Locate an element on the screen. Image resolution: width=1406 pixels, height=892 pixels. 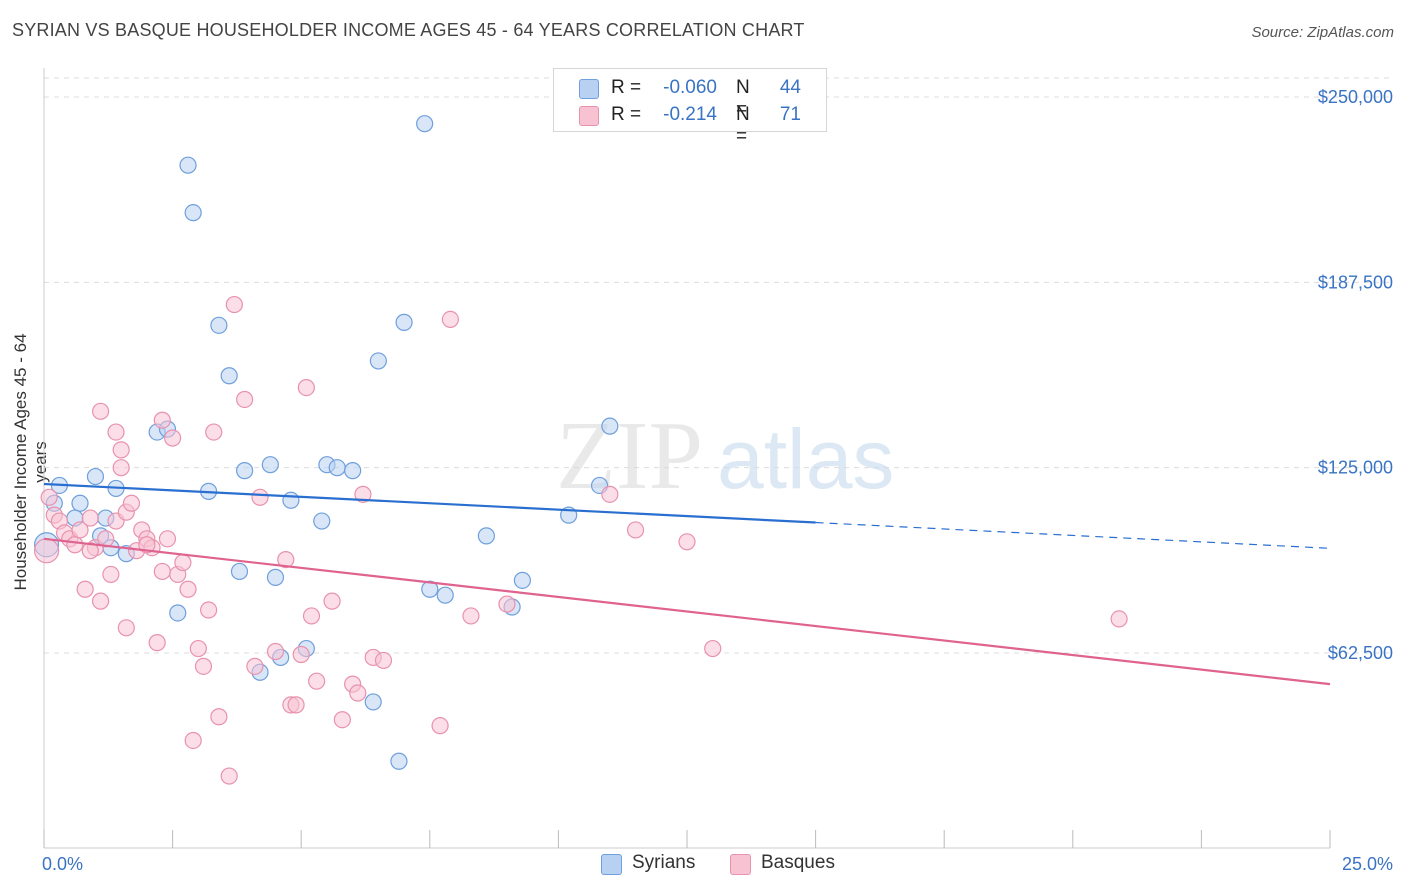
correlation-legend: R = -0.060 N = 44 R = -0.214 N = 71 is located at coordinates (690, 107).